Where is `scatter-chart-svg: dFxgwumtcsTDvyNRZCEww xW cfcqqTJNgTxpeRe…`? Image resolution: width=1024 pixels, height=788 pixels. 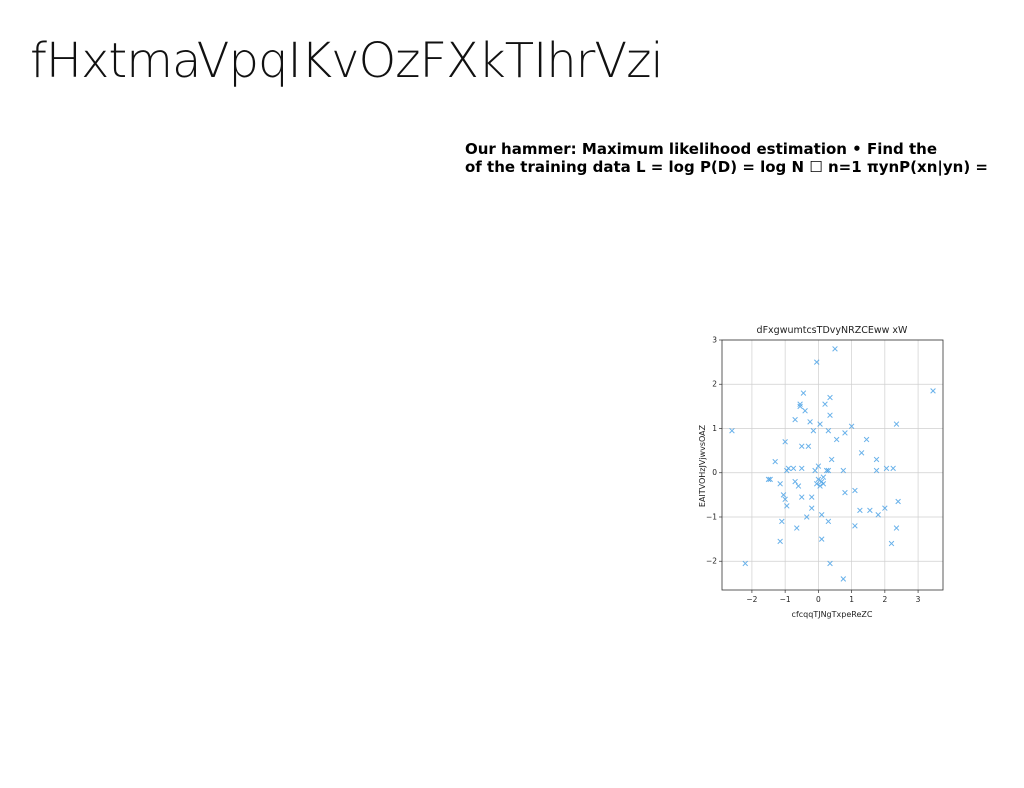 scatter-chart-svg: dFxgwumtcsTDvyNRZCEww xW cfcqqTJNgTxpeRe… is located at coordinates (821, 472).